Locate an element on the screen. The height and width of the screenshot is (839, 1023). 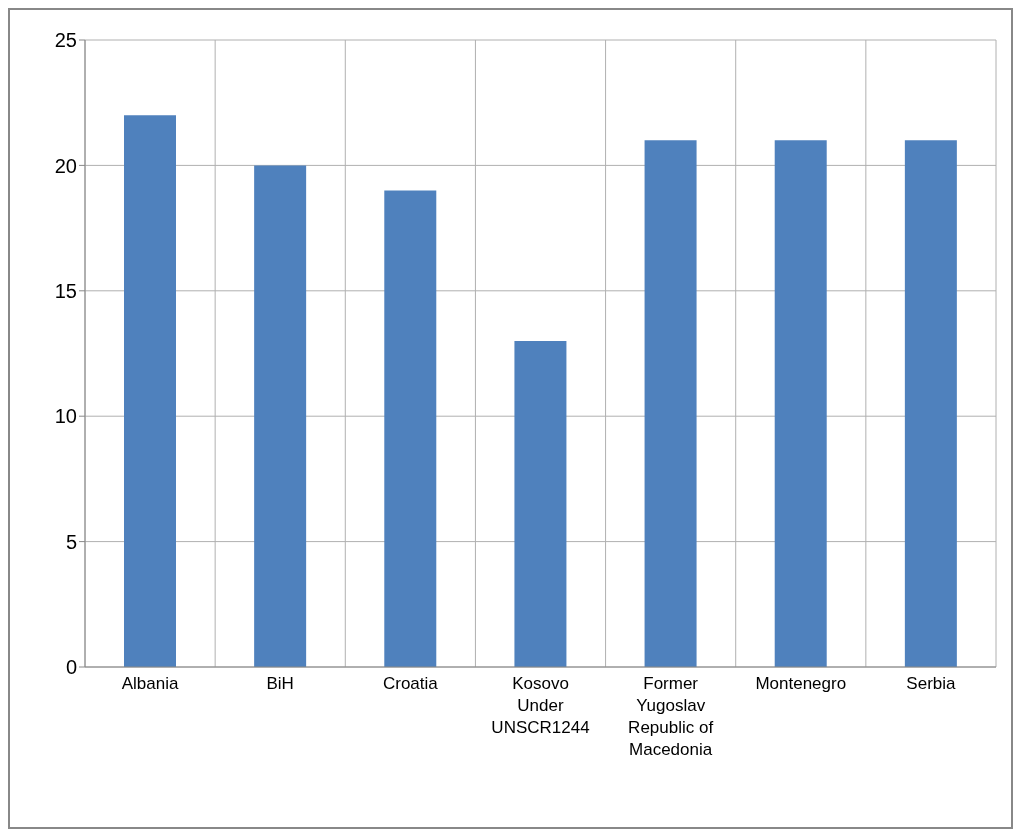
y-tick-label: 0 is located at coordinates (71, 667).